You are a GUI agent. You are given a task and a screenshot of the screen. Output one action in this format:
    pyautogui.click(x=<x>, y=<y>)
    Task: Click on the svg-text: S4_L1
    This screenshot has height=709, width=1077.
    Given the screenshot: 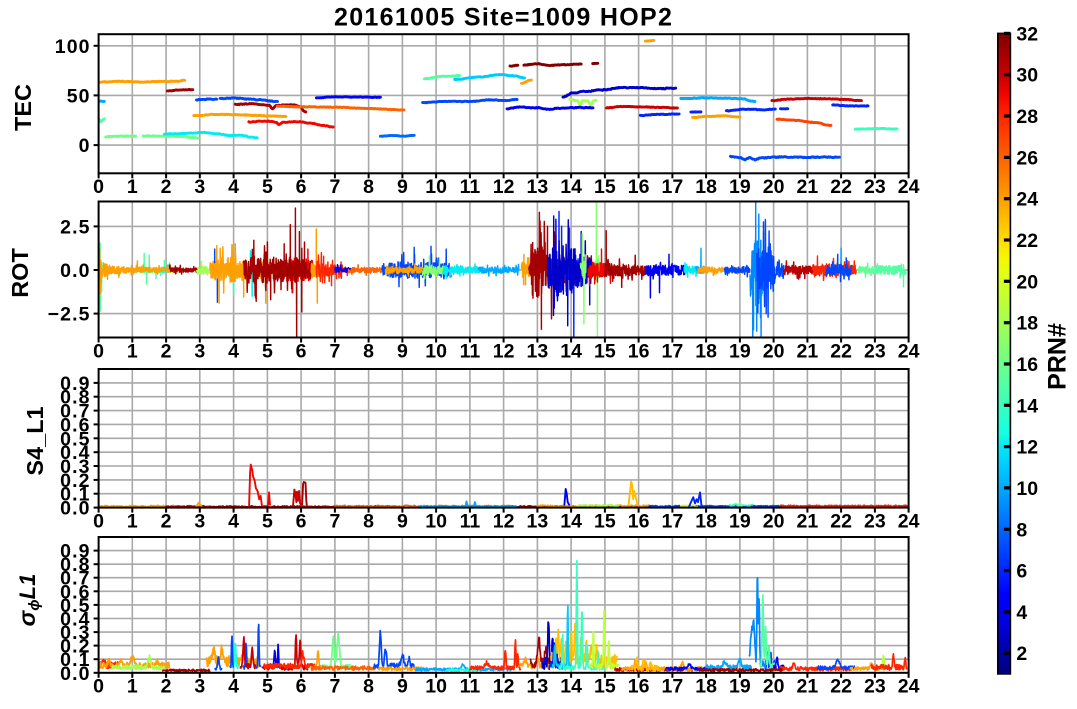 What is the action you would take?
    pyautogui.click(x=35, y=440)
    